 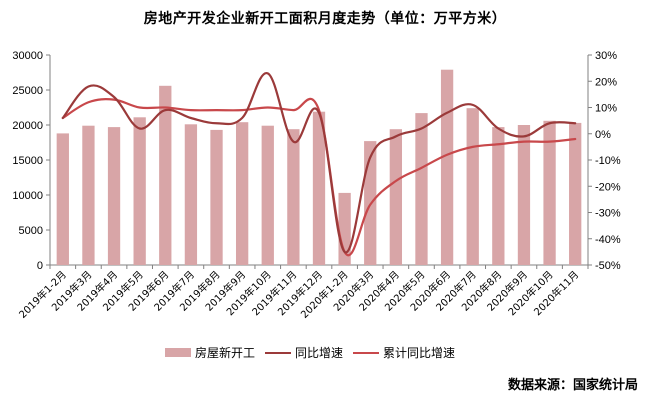 I want to click on y-left-tick: 25000, so click(x=27, y=91).